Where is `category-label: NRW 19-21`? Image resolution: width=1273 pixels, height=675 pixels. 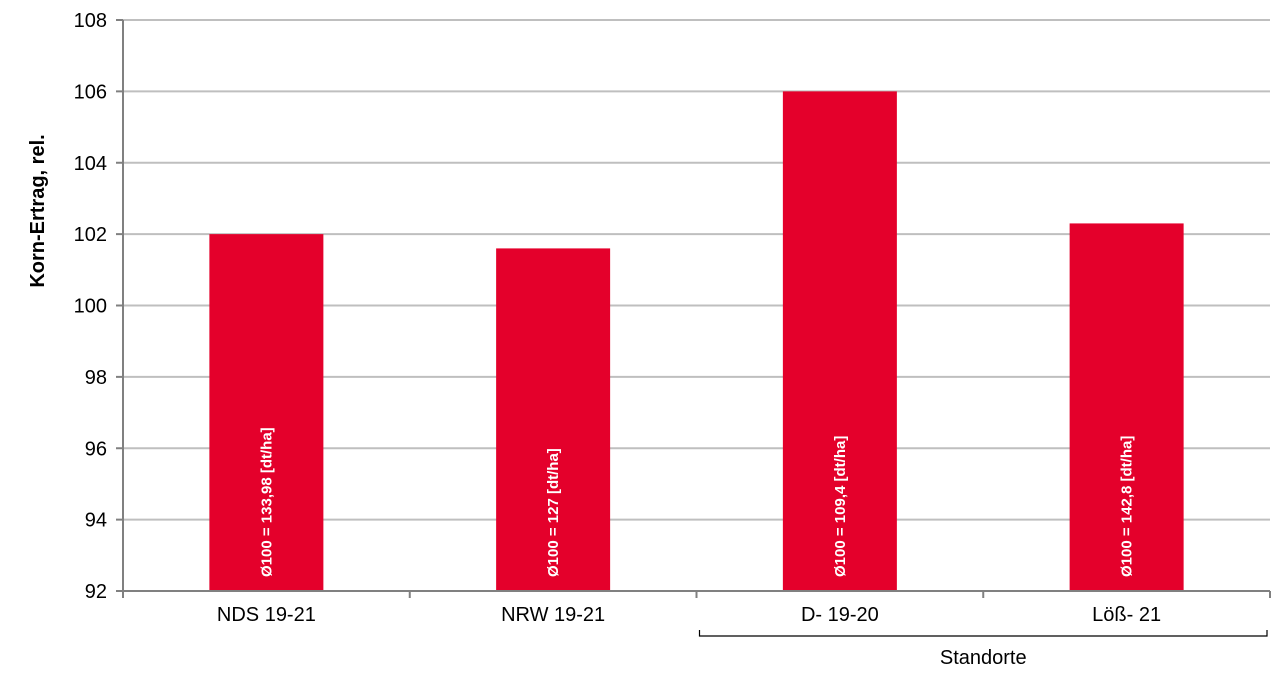 category-label: NRW 19-21 is located at coordinates (553, 615).